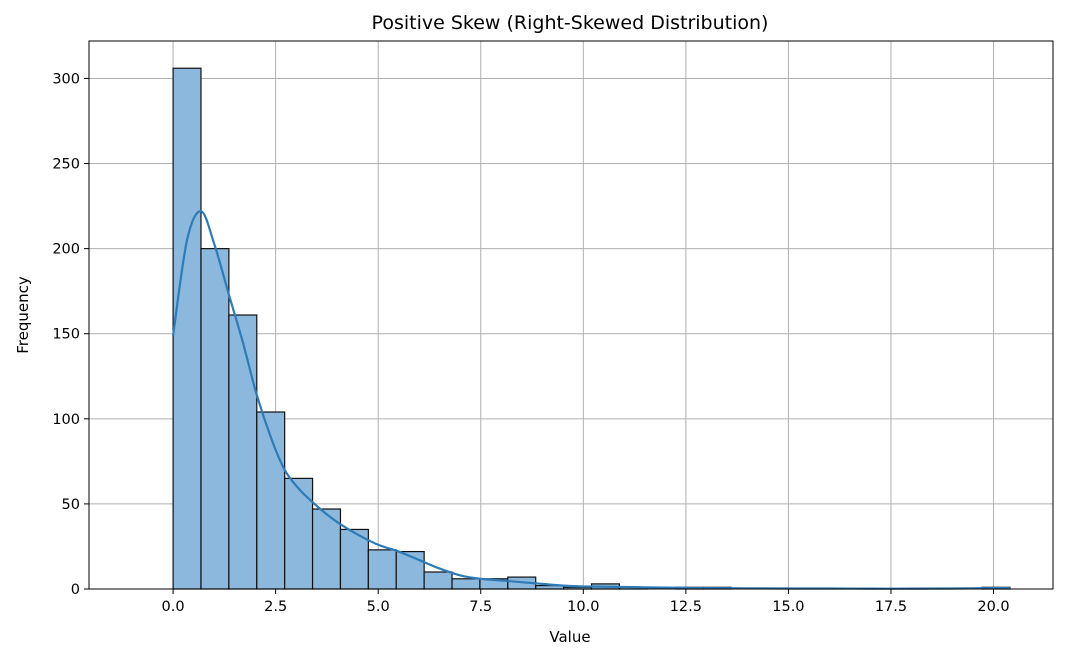 The width and height of the screenshot is (1074, 654). What do you see at coordinates (66, 335) in the screenshot?
I see `y-tick-label: 150` at bounding box center [66, 335].